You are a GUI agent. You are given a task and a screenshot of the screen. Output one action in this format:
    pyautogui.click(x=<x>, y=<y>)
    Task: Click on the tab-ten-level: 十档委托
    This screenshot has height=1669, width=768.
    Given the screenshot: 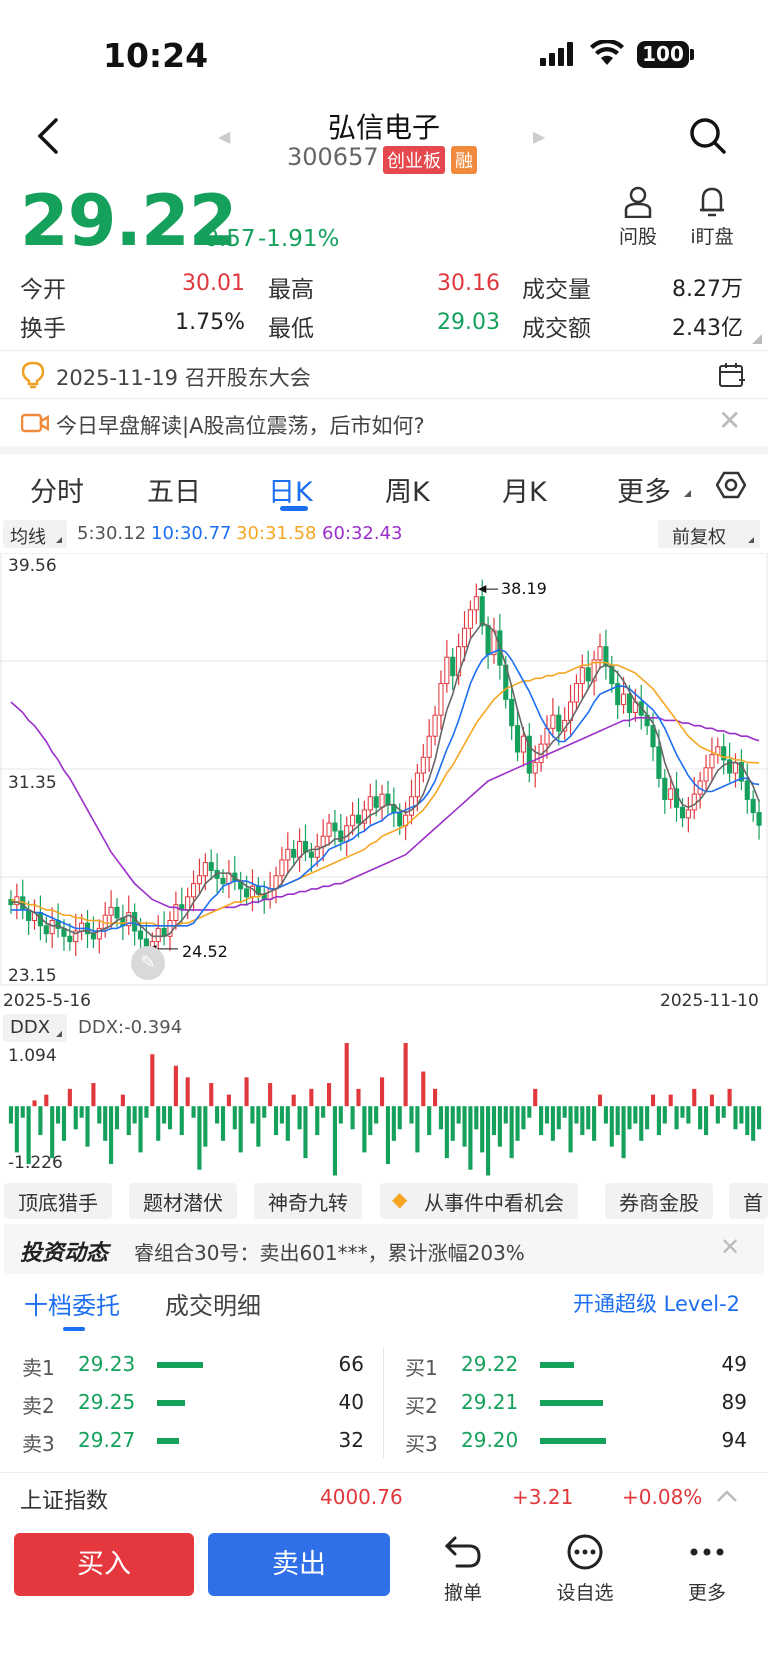 What is the action you would take?
    pyautogui.click(x=72, y=1306)
    